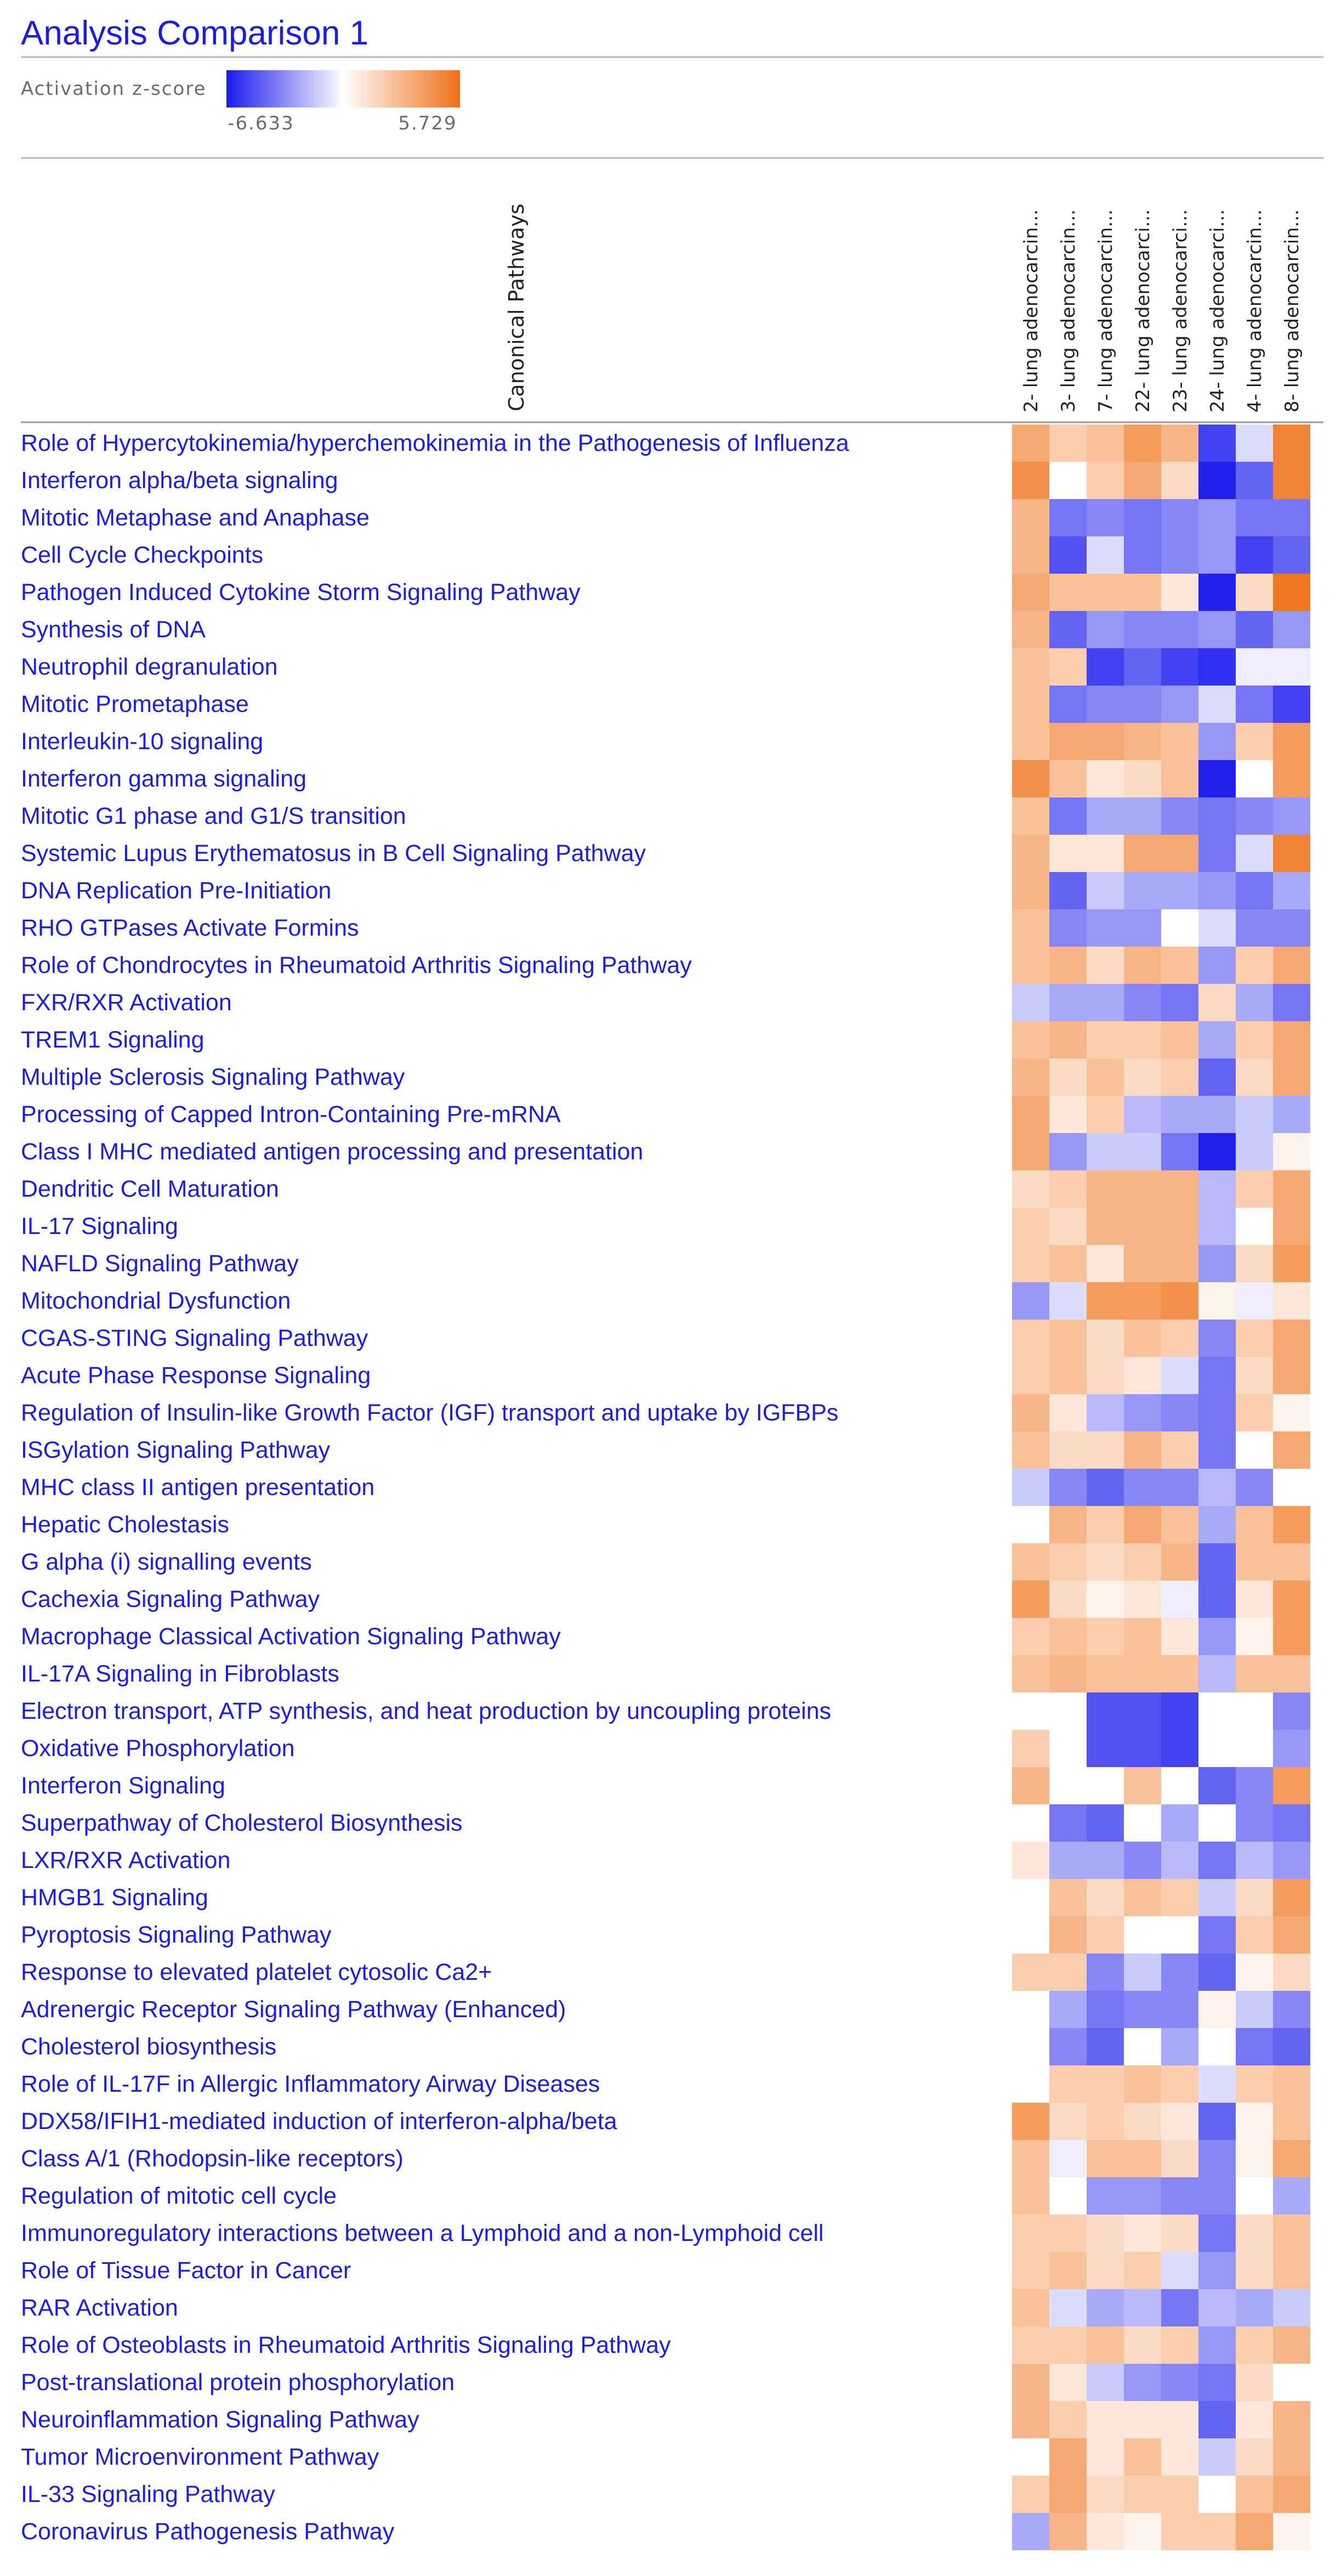 This screenshot has height=2576, width=1341. What do you see at coordinates (242, 1823) in the screenshot?
I see `pathway-label: Superpathway of Cholesterol Biosynthesis` at bounding box center [242, 1823].